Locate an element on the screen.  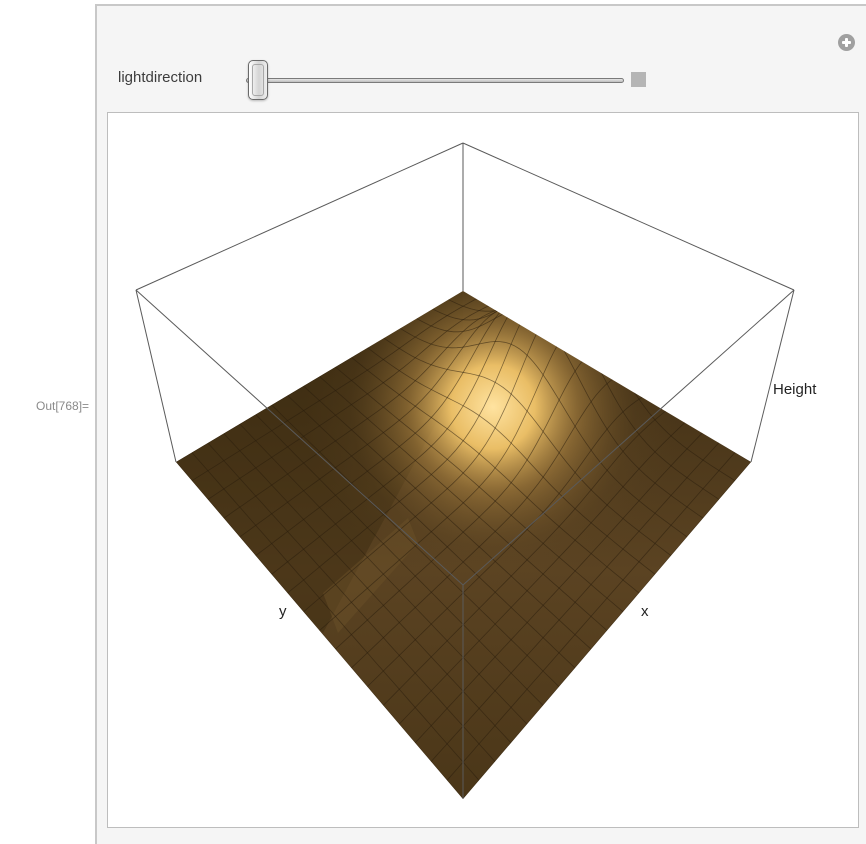
lightdirection-slider is located at coordinates (445, 81).